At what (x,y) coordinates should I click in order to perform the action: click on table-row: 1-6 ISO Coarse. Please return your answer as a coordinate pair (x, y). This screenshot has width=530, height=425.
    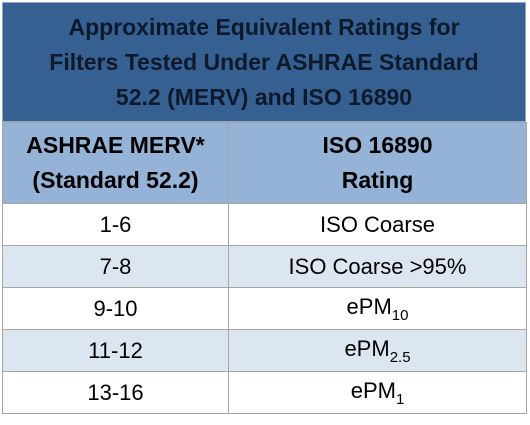
    Looking at the image, I should click on (264, 224).